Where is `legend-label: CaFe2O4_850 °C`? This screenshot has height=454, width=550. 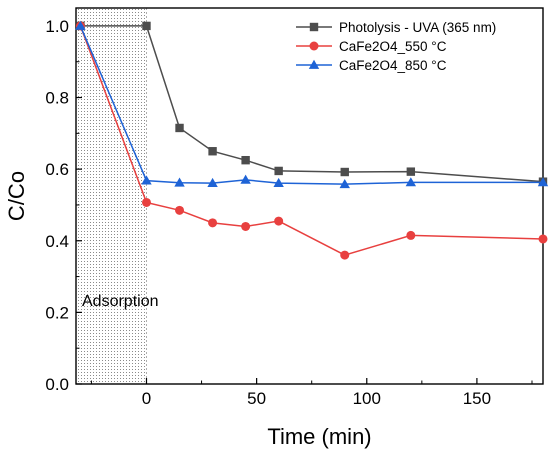 legend-label: CaFe2O4_850 °C is located at coordinates (393, 65).